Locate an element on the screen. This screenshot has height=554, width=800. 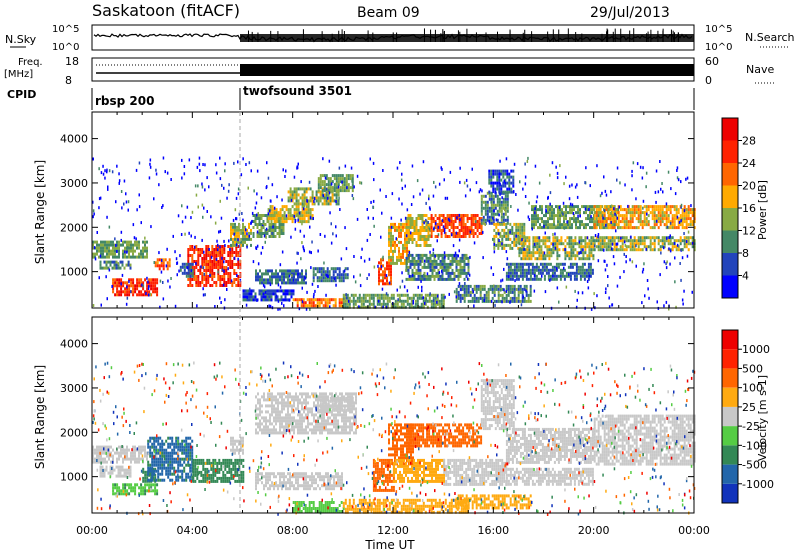
vel-ytick-2: 3000 is located at coordinates (74, 388).